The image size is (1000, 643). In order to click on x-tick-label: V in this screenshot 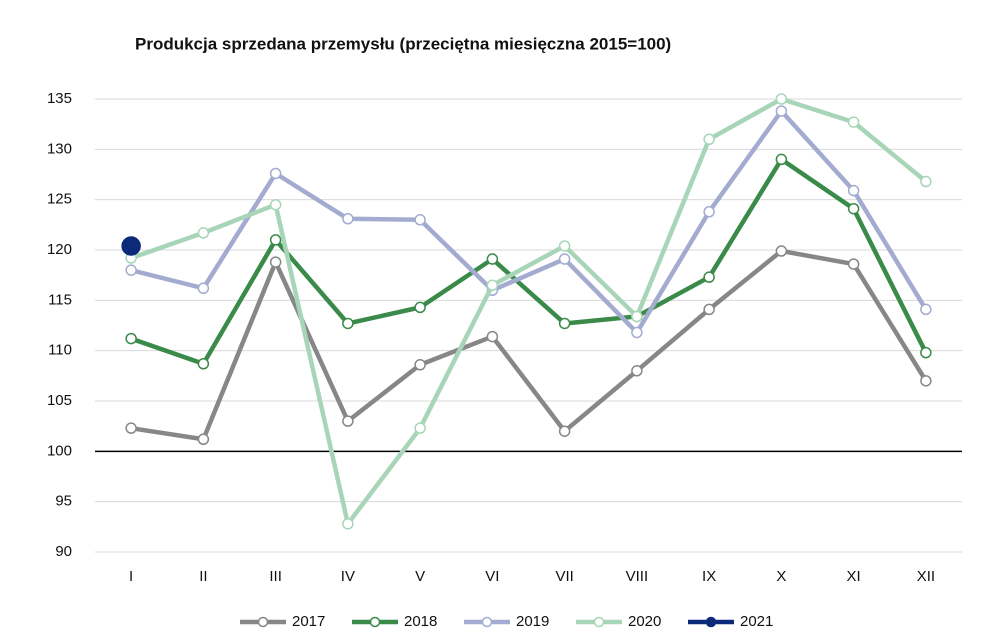, I will do `click(420, 576)`.